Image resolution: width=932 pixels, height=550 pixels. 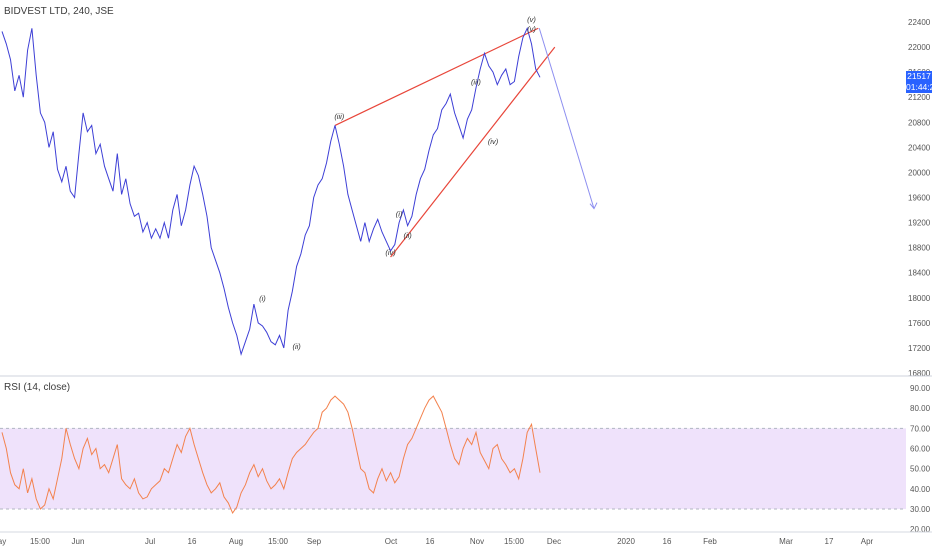 What do you see at coordinates (919, 172) in the screenshot?
I see `price-tick-label: 20000` at bounding box center [919, 172].